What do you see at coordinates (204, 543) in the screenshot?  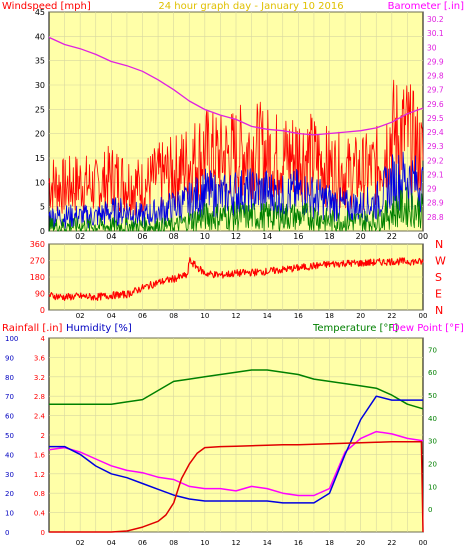 I see `temp-x-tick-label: 10` at bounding box center [204, 543].